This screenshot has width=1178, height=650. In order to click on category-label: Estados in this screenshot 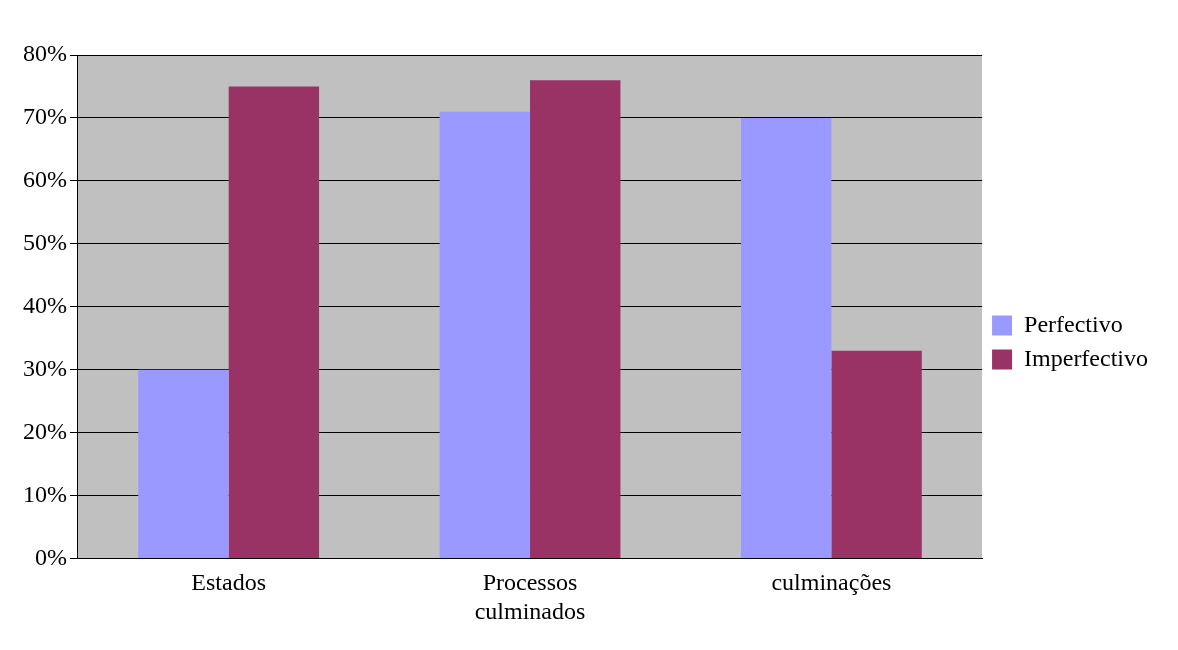, I will do `click(229, 582)`.